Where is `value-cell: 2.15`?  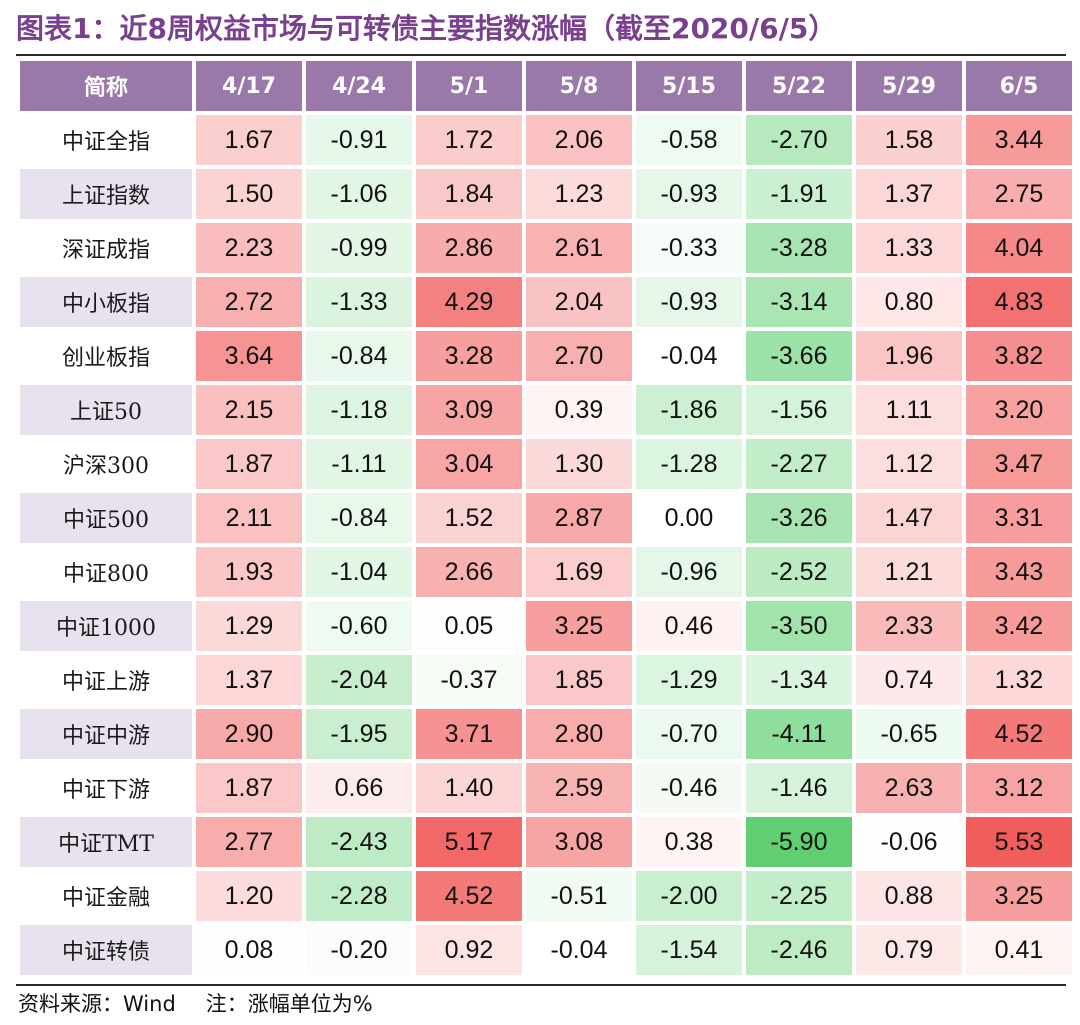
value-cell: 2.15 is located at coordinates (249, 410).